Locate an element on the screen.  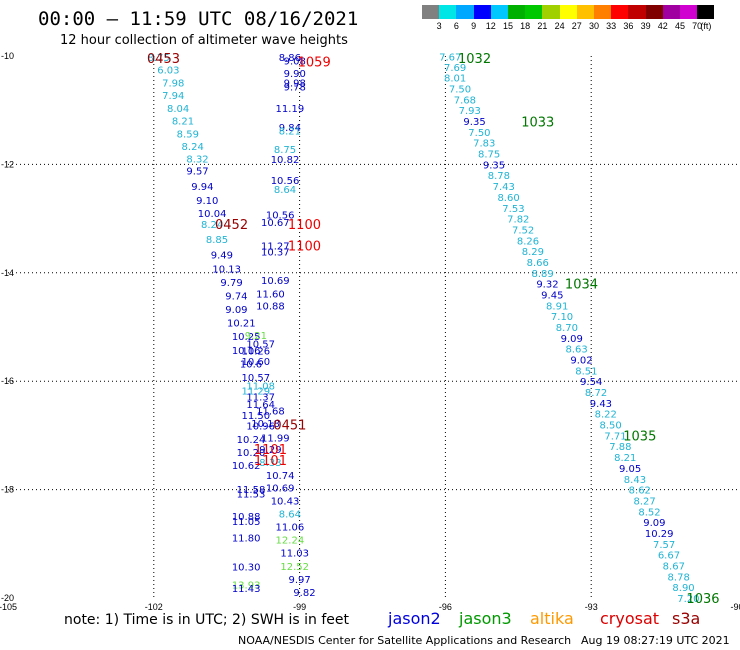
wave-height-point: 7.94 is located at coordinates (173, 96).